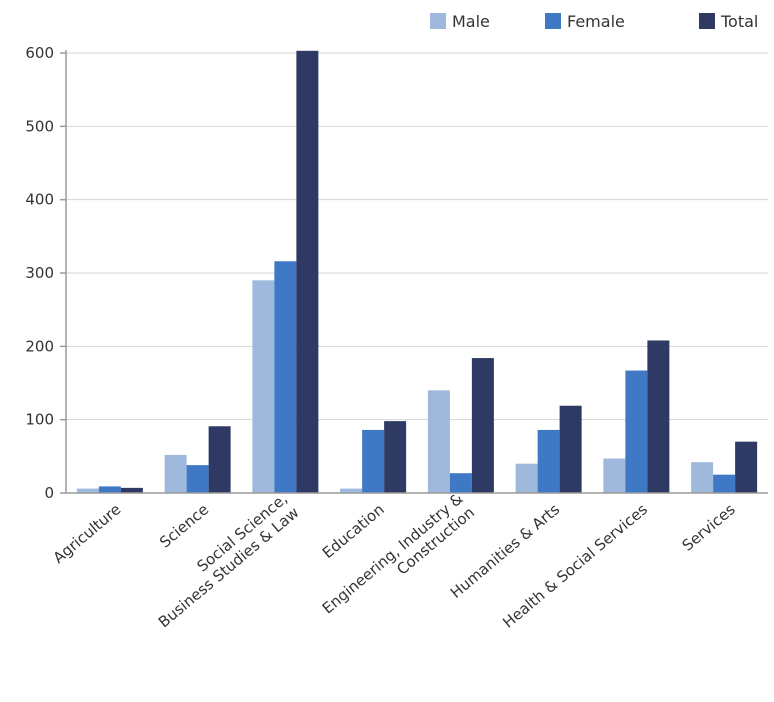  What do you see at coordinates (393, 553) in the screenshot?
I see `x-tick-label-line: Engineering, Industry &` at bounding box center [393, 553].